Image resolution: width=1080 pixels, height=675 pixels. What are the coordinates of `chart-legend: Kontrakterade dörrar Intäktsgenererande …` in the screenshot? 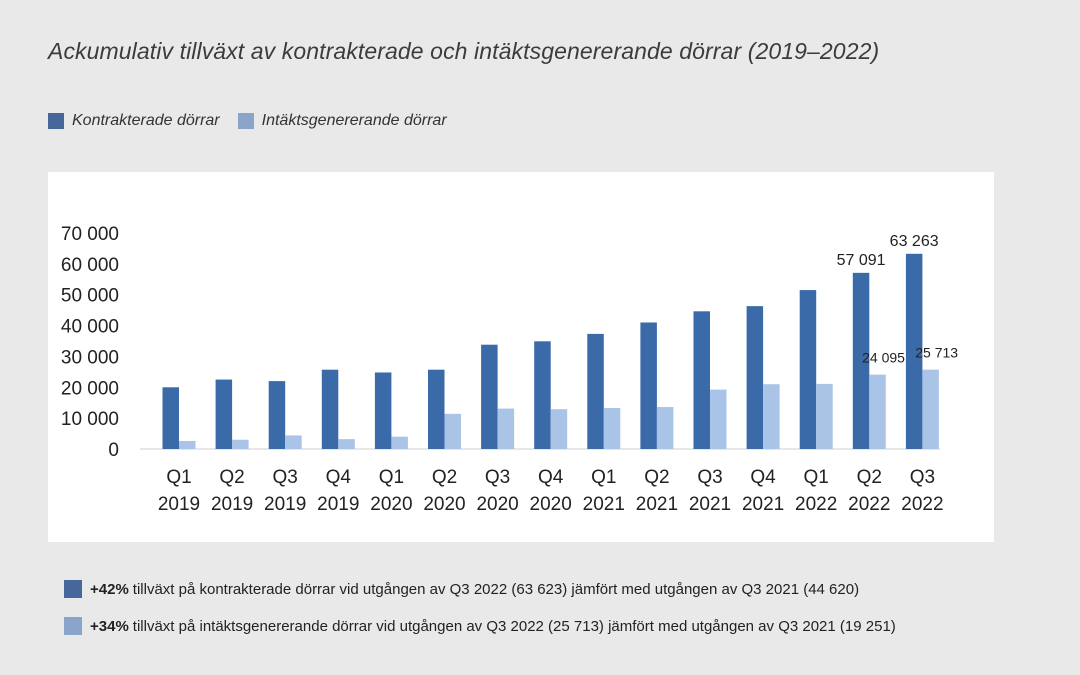 It's located at (247, 121).